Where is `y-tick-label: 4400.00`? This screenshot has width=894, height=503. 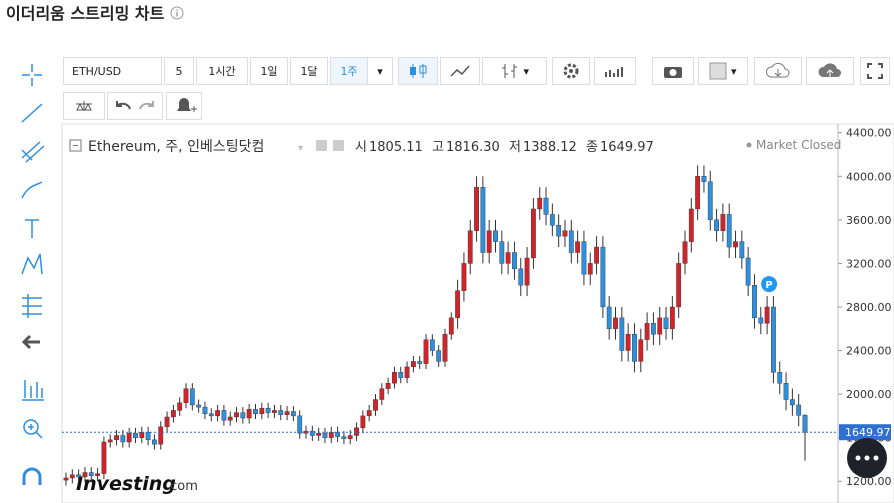
y-tick-label: 4400.00 is located at coordinates (869, 133).